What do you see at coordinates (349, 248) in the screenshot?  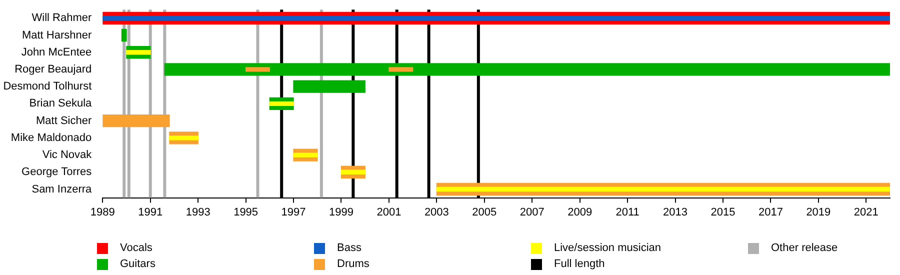 I see `legend-label: Bass` at bounding box center [349, 248].